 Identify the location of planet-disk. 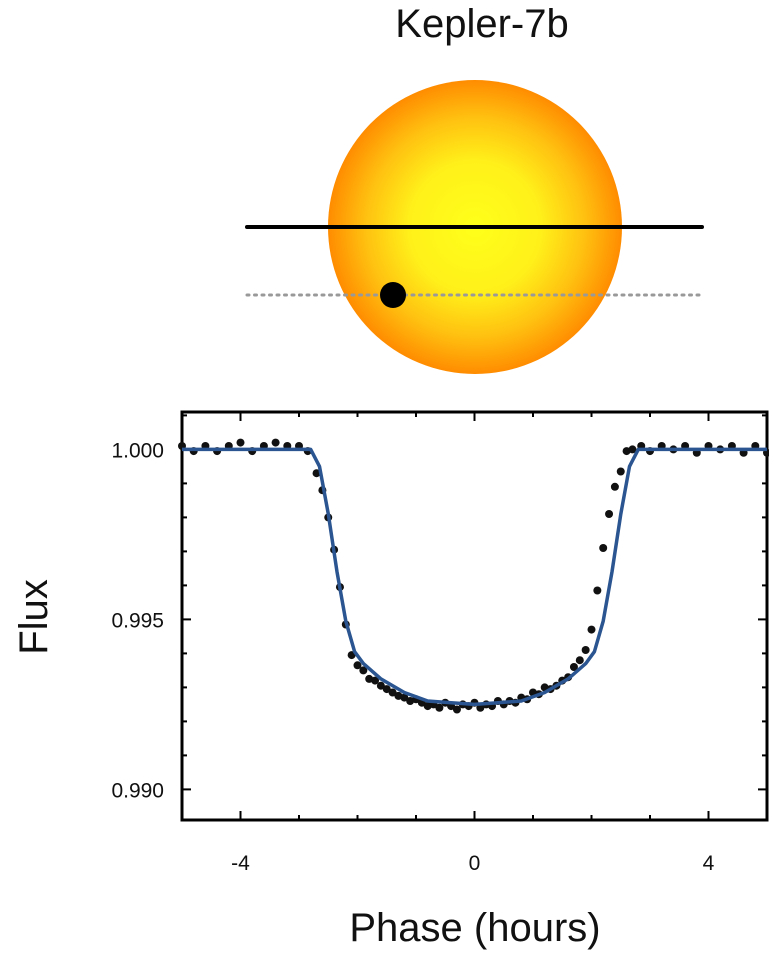
(393, 295).